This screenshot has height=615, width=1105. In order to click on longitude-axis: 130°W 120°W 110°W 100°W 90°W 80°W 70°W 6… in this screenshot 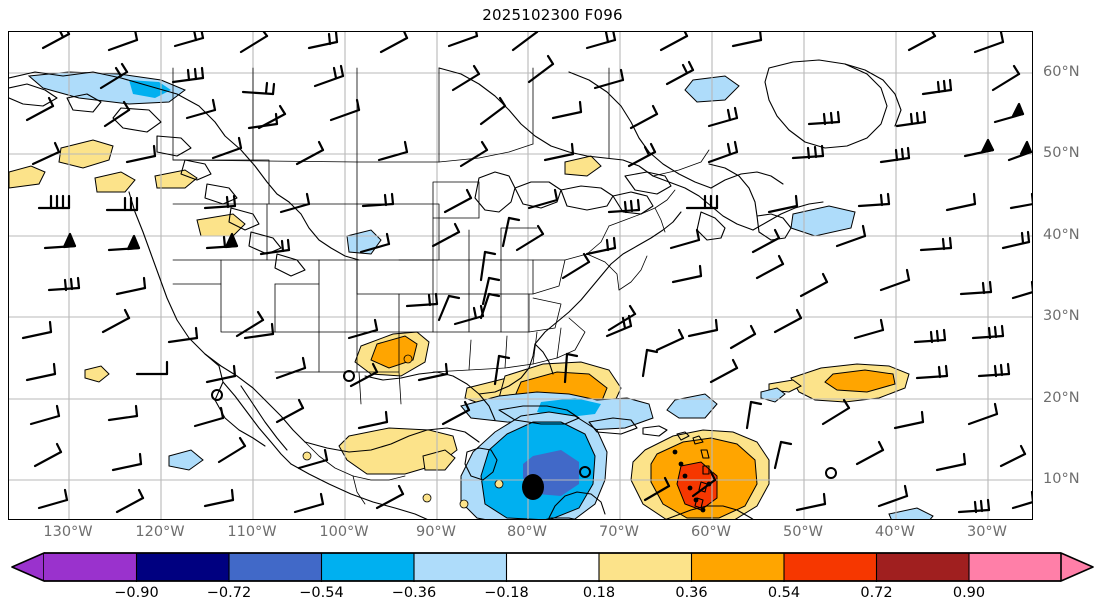, I will do `click(552, 536)`.